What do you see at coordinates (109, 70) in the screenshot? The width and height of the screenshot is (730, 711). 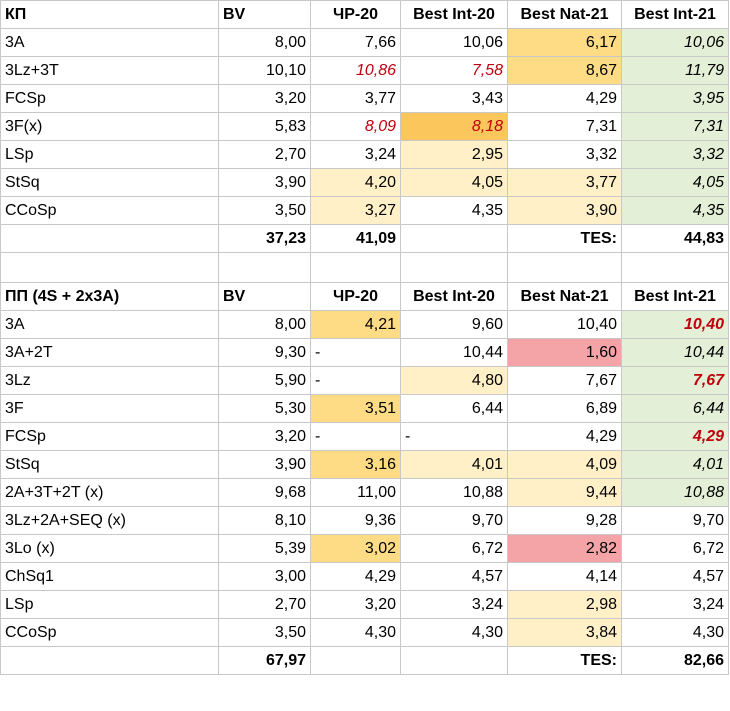 I see `element-cell: 3Lz+3T` at bounding box center [109, 70].